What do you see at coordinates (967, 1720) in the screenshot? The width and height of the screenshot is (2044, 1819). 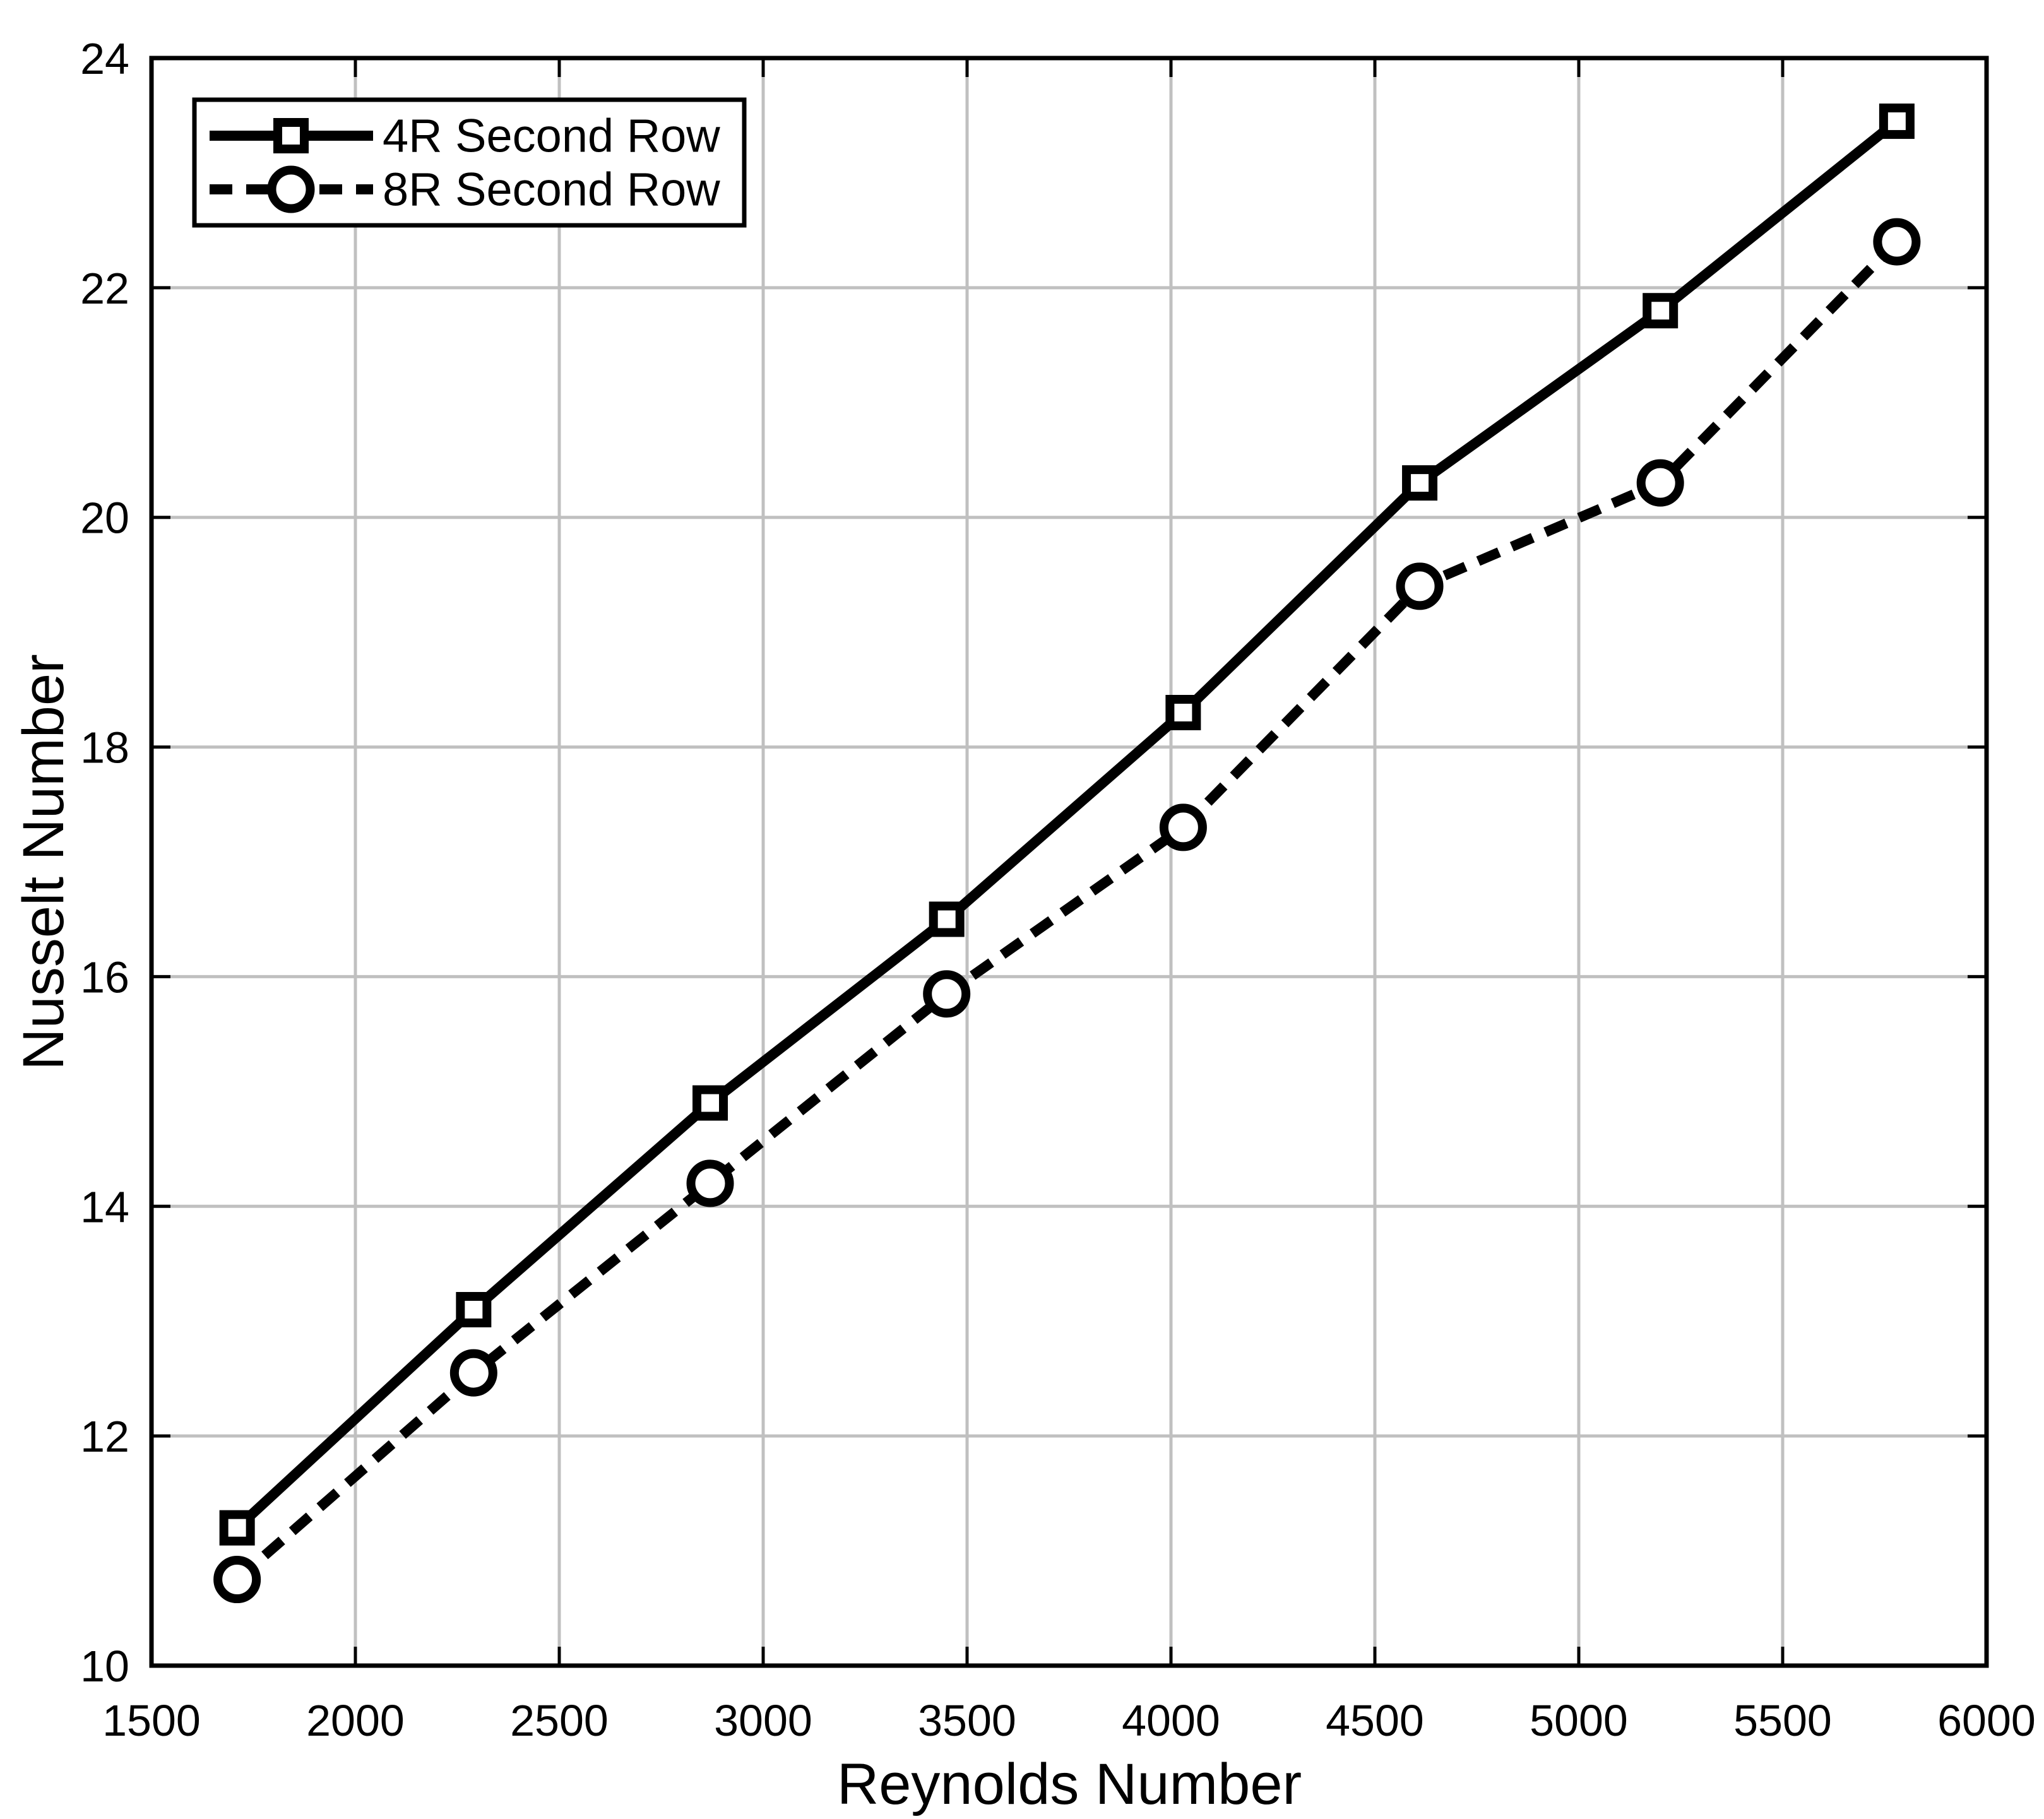 I see `tick-label-x-3500: 3500` at bounding box center [967, 1720].